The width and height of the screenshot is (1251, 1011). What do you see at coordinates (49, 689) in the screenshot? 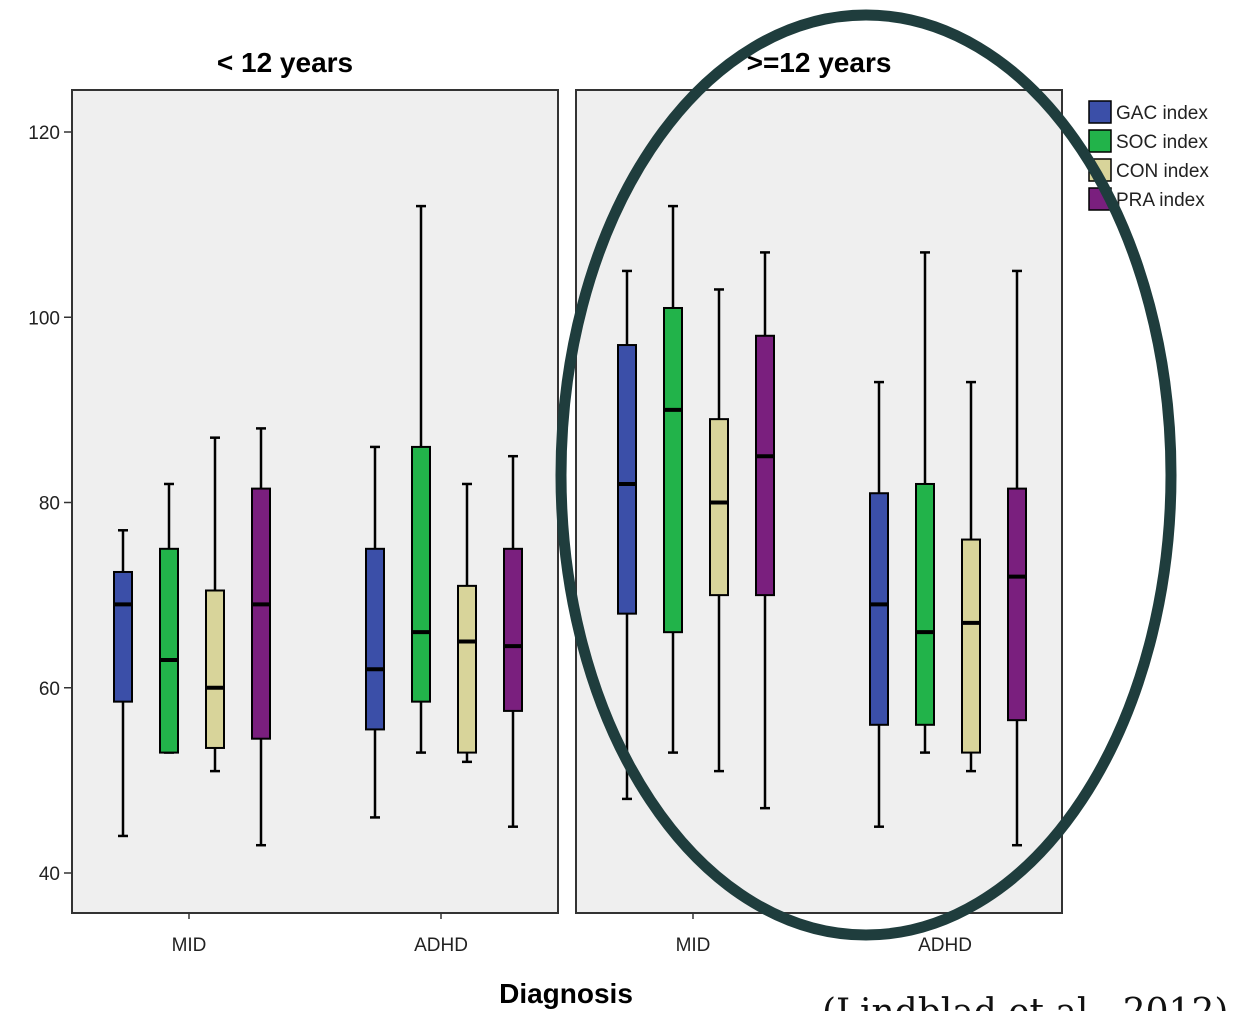
I see `y-tick-label: 60` at bounding box center [49, 689].